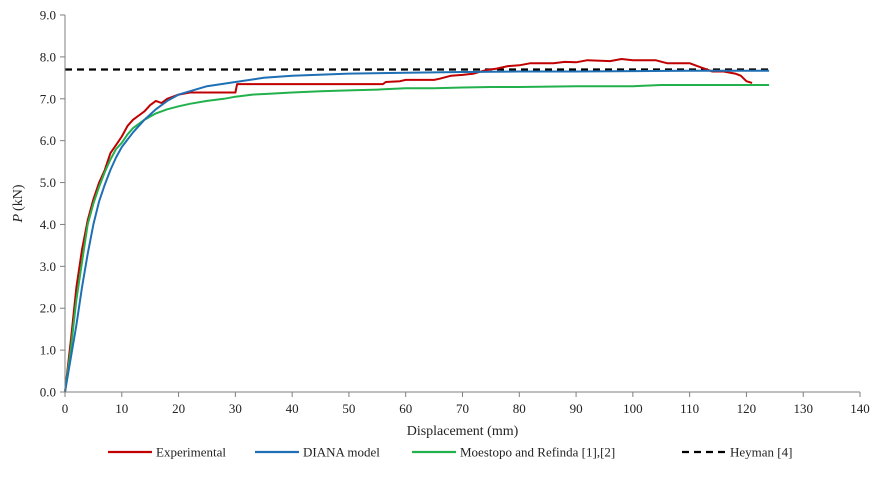  What do you see at coordinates (803, 408) in the screenshot?
I see `x-tick-label: 130` at bounding box center [803, 408].